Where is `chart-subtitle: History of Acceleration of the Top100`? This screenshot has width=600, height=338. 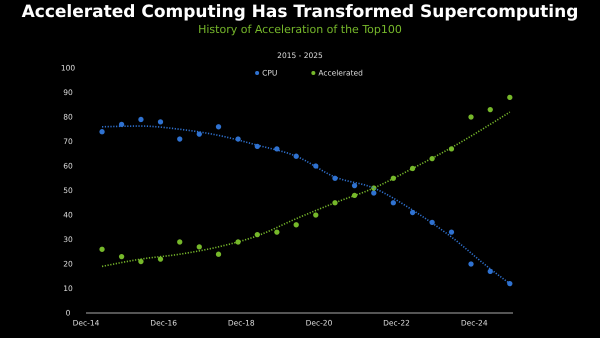
chart-subtitle: History of Acceleration of the Top100 is located at coordinates (300, 29).